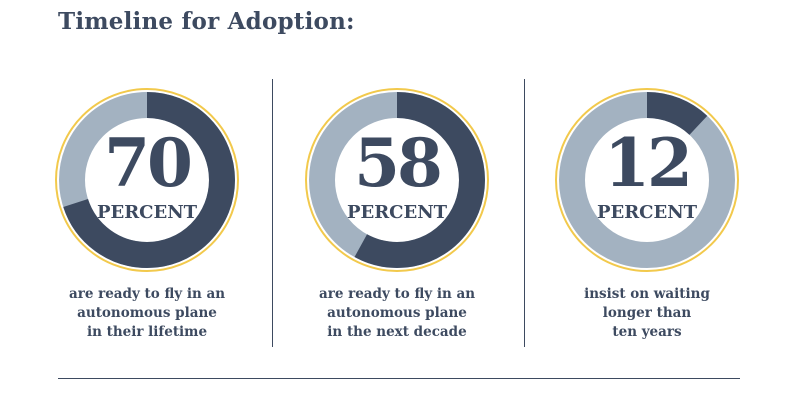  I want to click on donut-gauge: 70 PERCENT, so click(147, 180).